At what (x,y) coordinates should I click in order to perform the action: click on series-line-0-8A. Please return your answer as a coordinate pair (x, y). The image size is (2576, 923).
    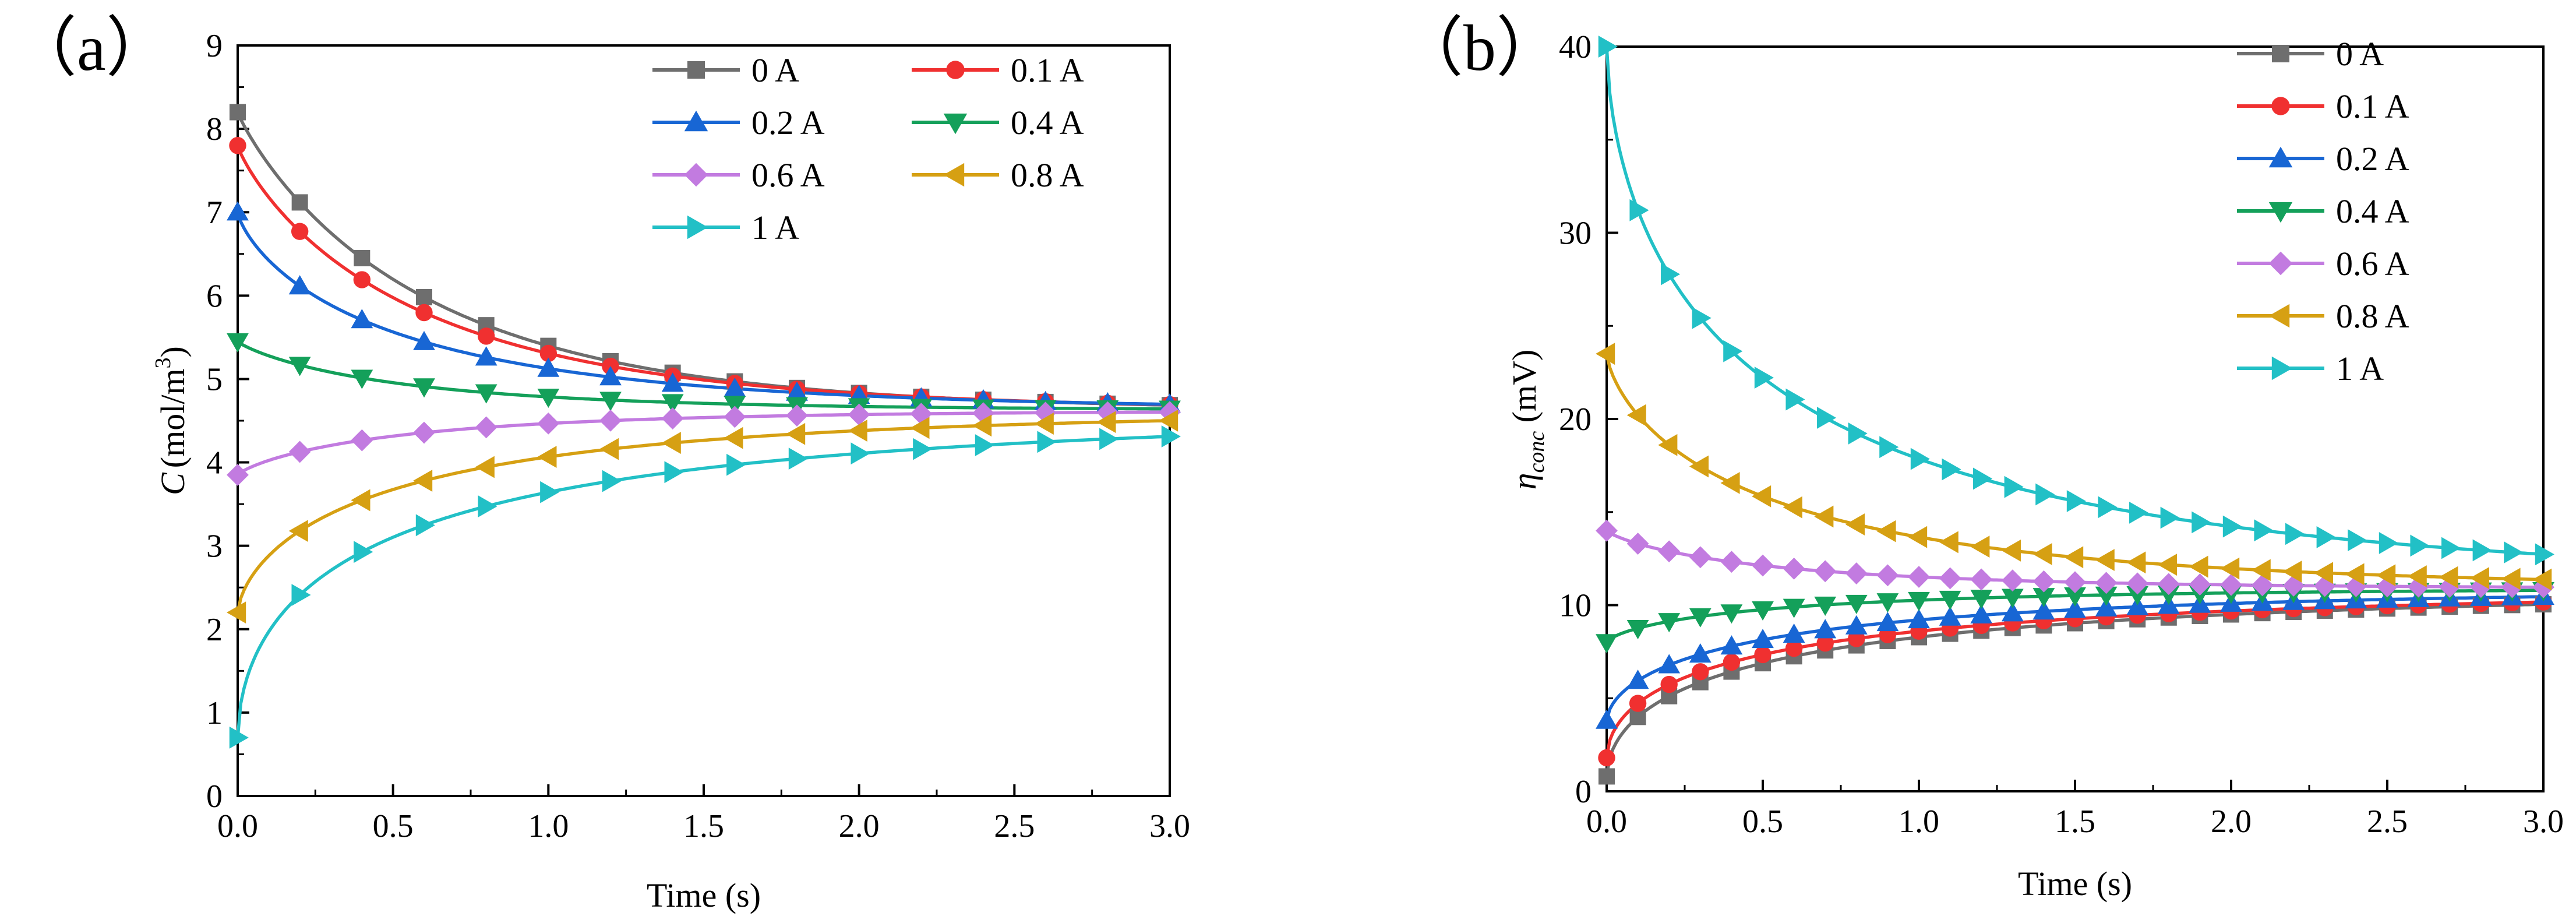
    Looking at the image, I should click on (703, 516).